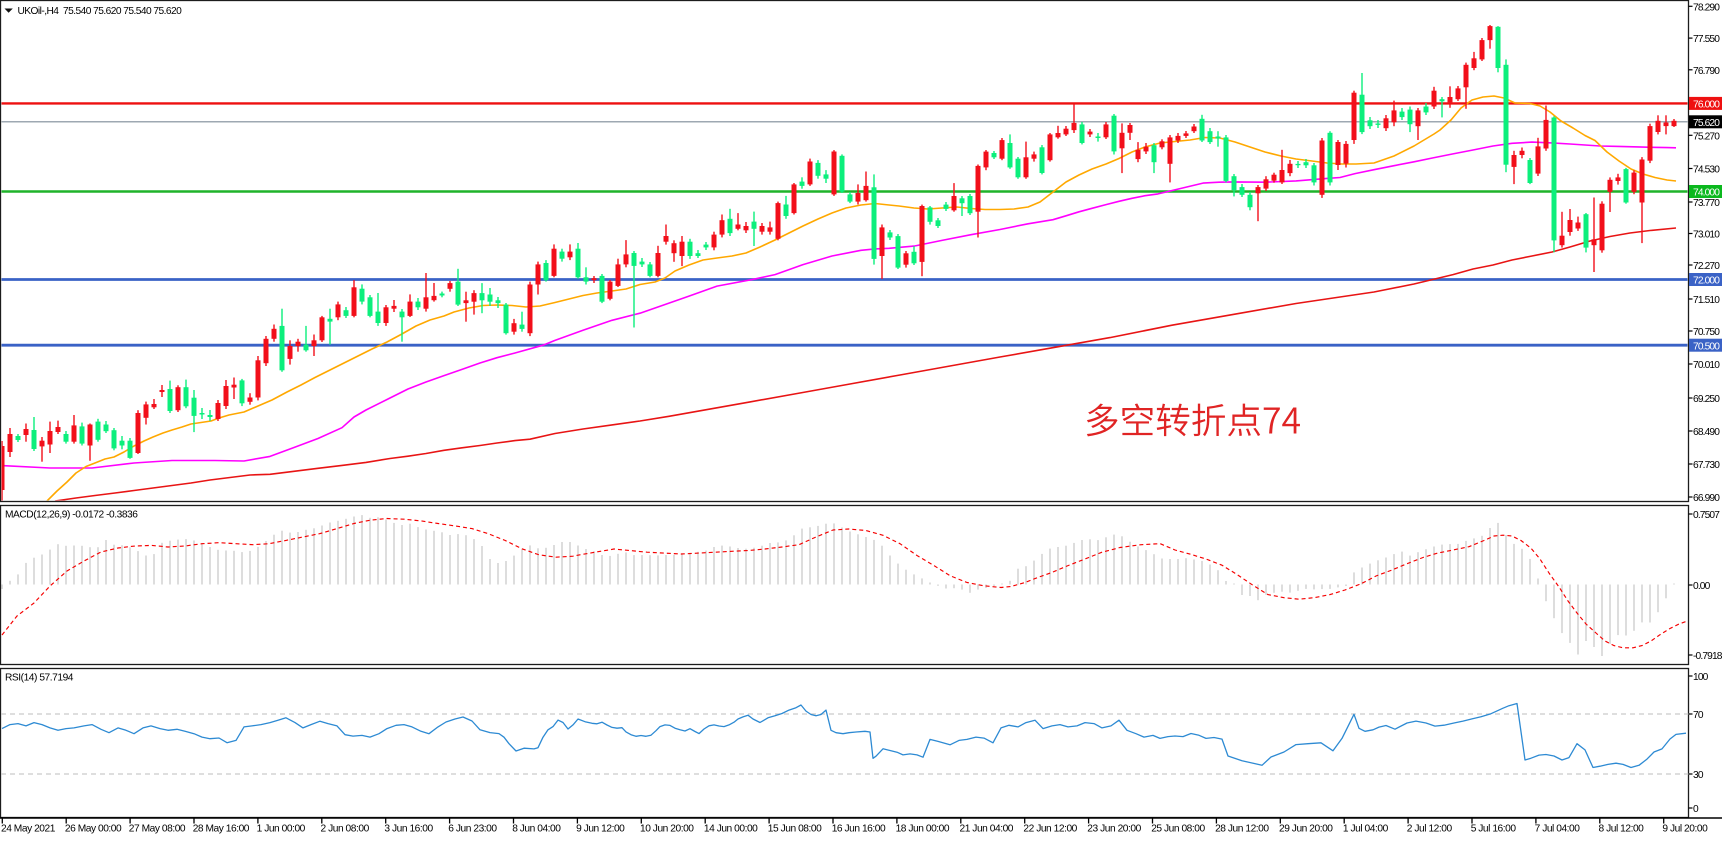 The height and width of the screenshot is (843, 1722). What do you see at coordinates (1706, 71) in the screenshot?
I see `svg-text: 76.790` at bounding box center [1706, 71].